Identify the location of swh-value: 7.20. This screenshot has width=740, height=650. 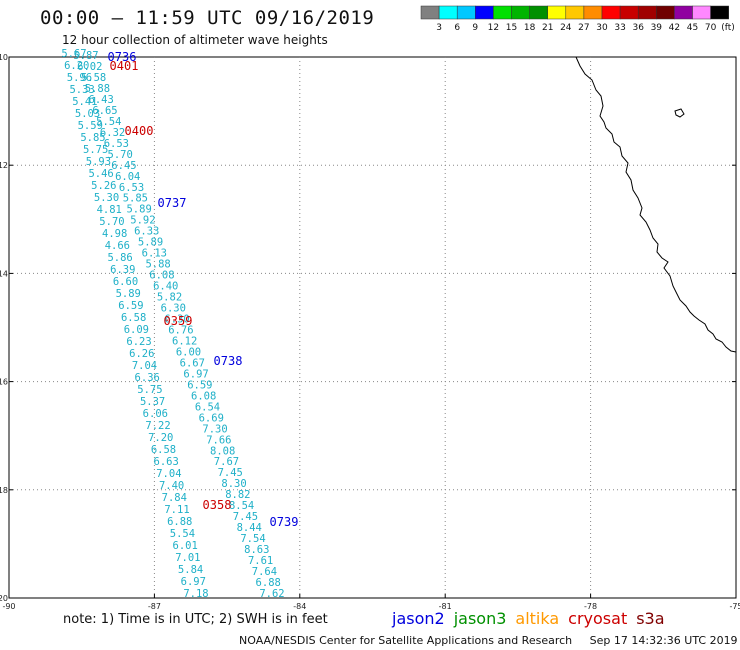
(160, 438).